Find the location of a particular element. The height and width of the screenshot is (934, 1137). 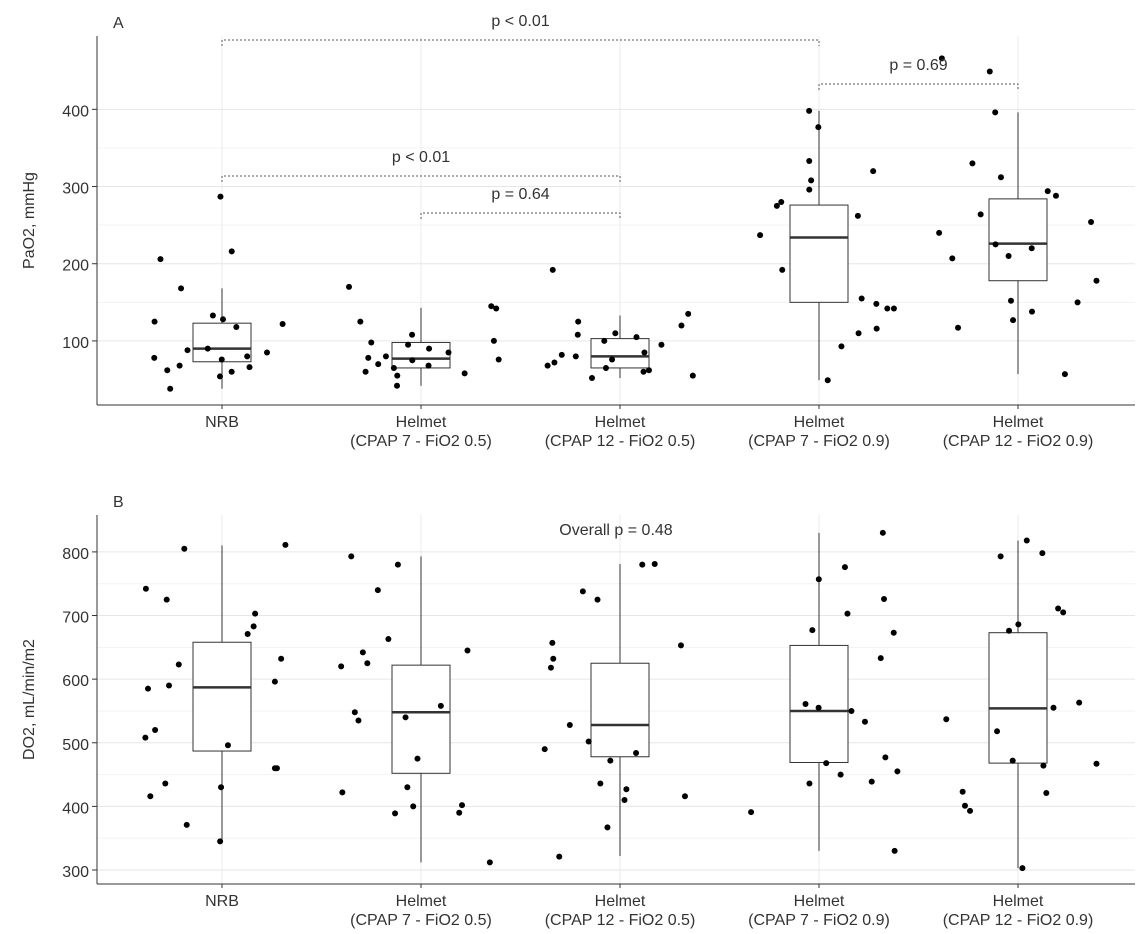

p-value-label: p = 0.64 is located at coordinates (520, 194).